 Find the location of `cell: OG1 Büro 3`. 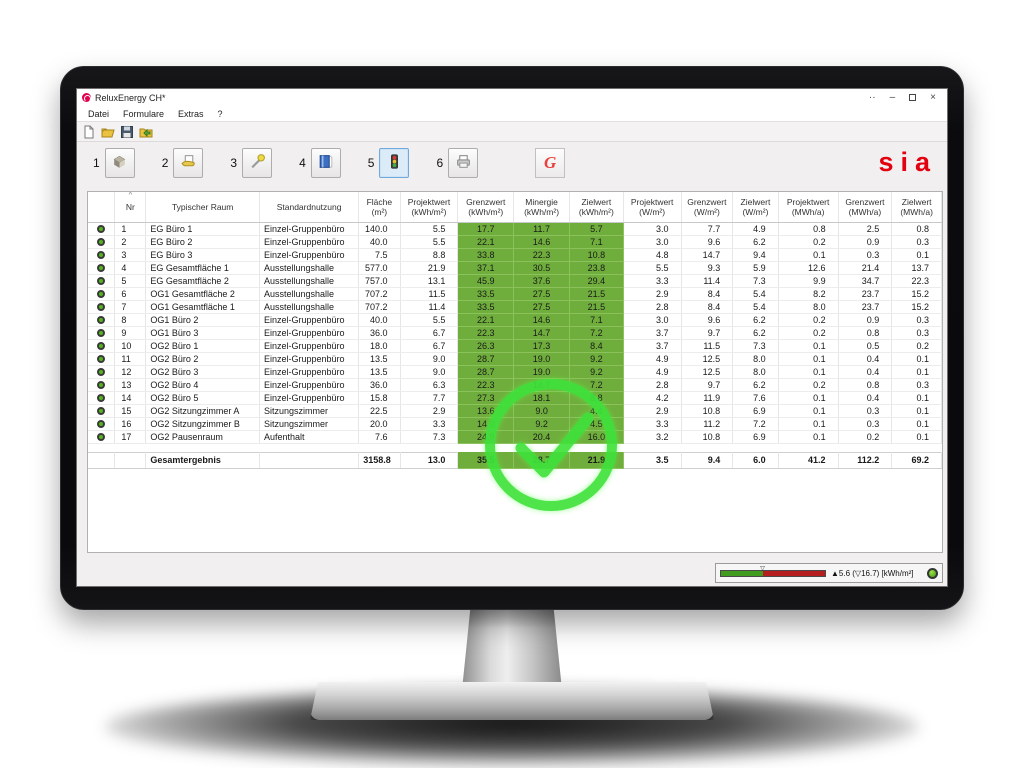

cell: OG1 Büro 3 is located at coordinates (202, 333).